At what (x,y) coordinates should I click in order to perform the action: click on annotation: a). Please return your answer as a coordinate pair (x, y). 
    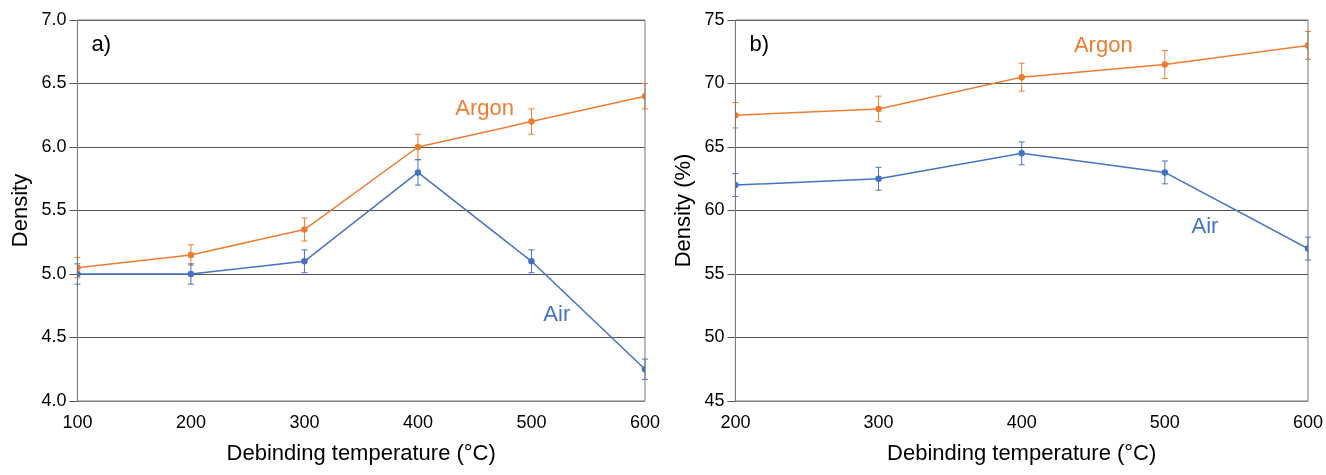
    Looking at the image, I should click on (101, 44).